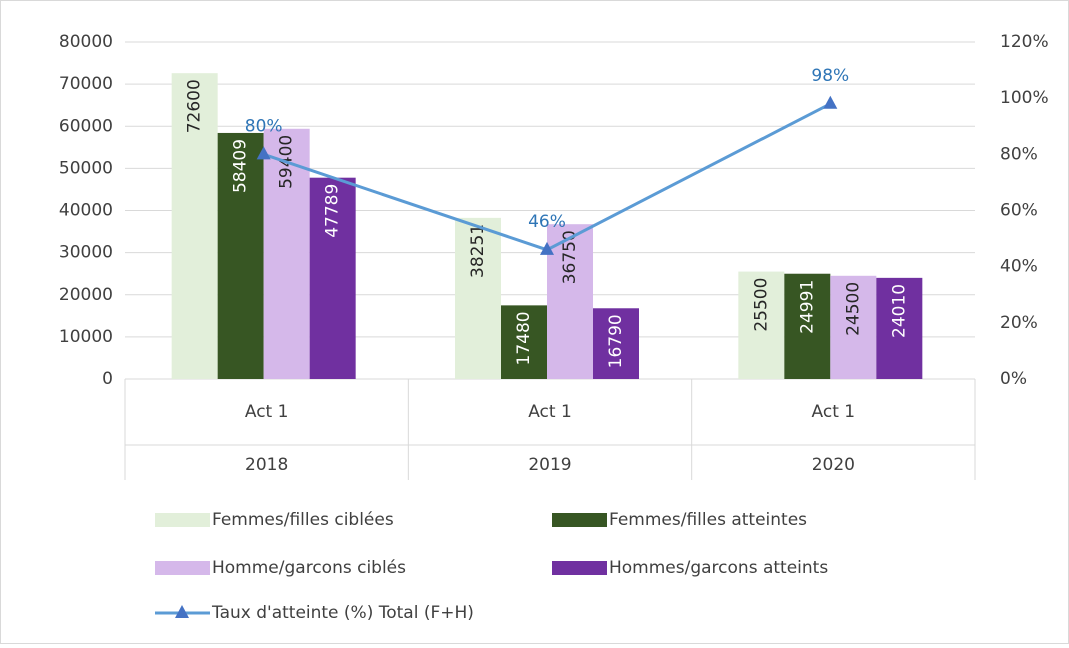  What do you see at coordinates (807, 307) in the screenshot?
I see `value-label: 24991` at bounding box center [807, 307].